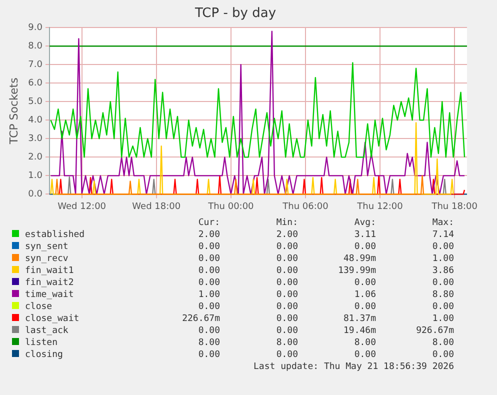 Image resolution: width=497 pixels, height=395 pixels. Describe the element at coordinates (364, 295) in the screenshot. I see `text: 1.06` at that location.